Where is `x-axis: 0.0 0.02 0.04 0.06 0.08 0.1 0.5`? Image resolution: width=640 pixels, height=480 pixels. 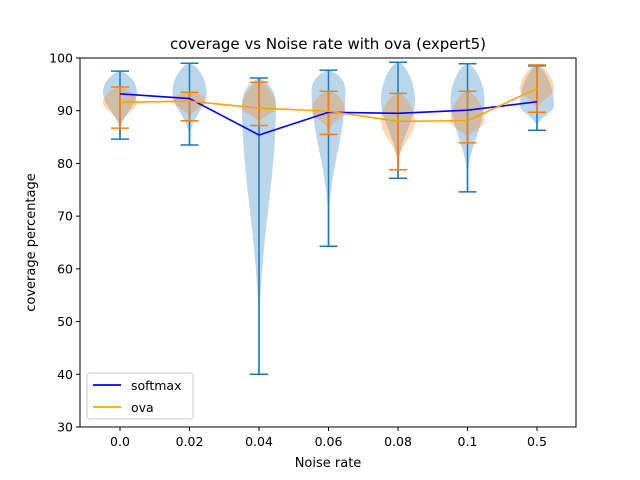
x-axis: 0.0 0.02 0.04 0.06 0.08 0.1 0.5 is located at coordinates (328, 438).